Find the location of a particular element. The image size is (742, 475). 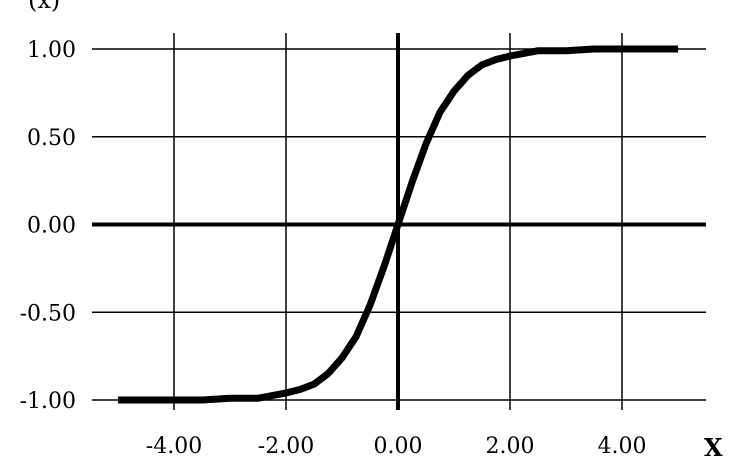

y-tick-label: -0.50 is located at coordinates (48, 313).